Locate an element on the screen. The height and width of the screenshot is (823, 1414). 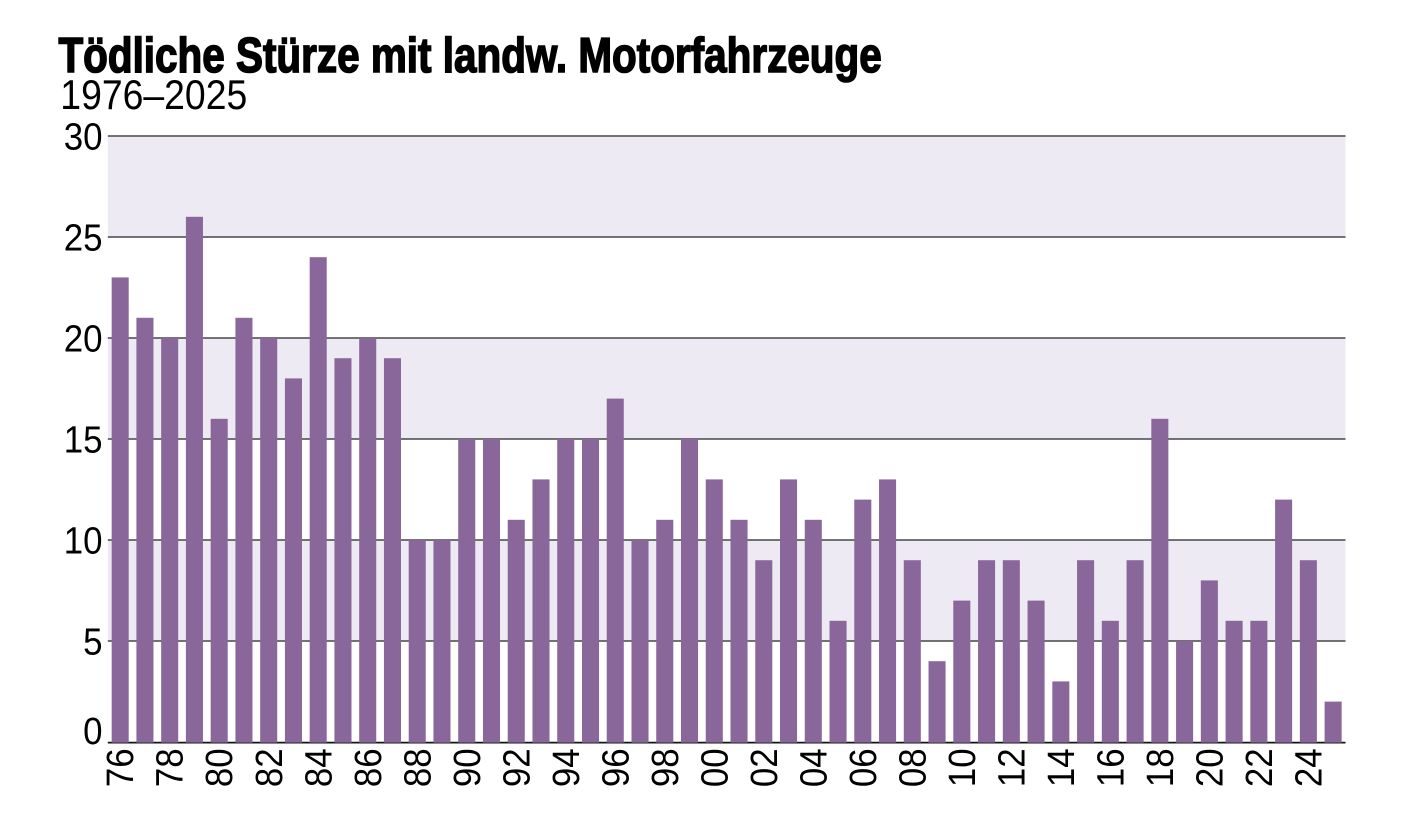
svg-text: 15 is located at coordinates (83, 439).